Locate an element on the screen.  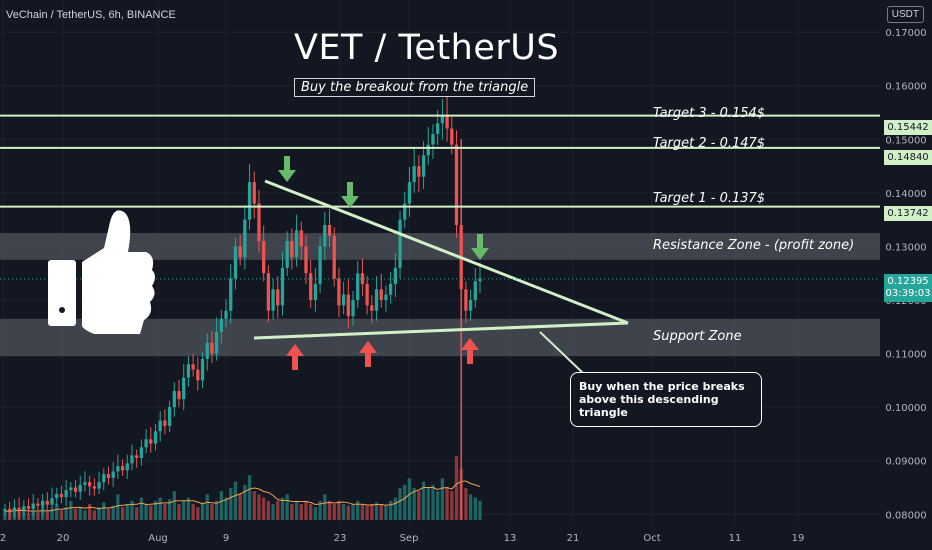
support-zone is located at coordinates (440, 337).